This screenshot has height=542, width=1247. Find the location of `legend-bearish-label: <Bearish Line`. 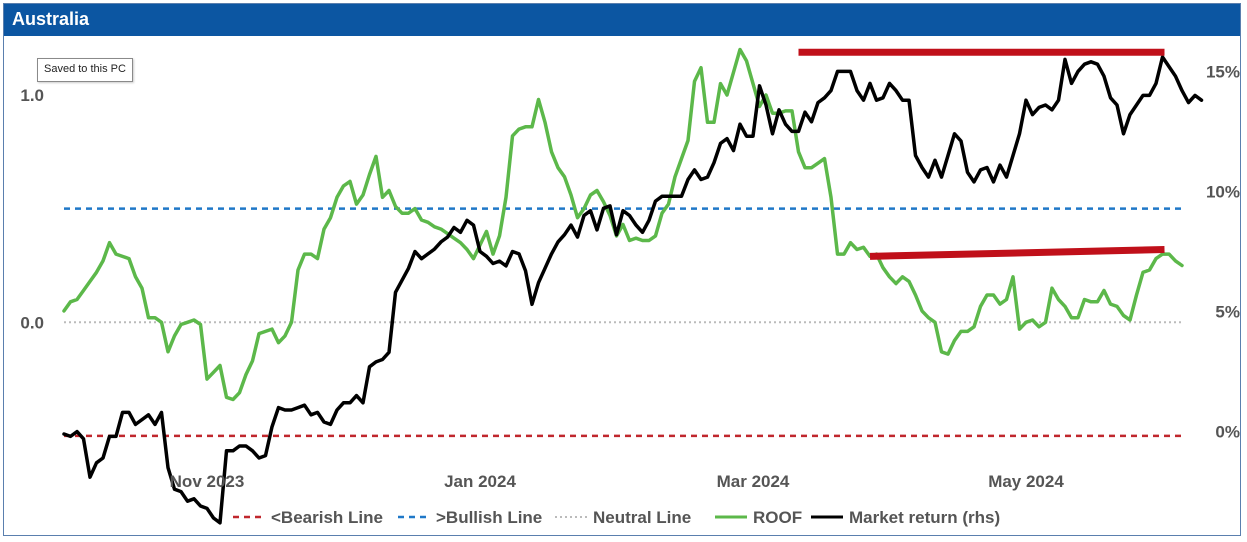

legend-bearish-label: <Bearish Line is located at coordinates (327, 517).